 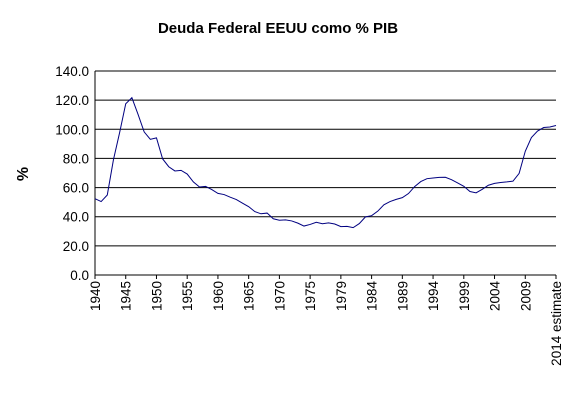 What do you see at coordinates (126, 296) in the screenshot?
I see `x-tick-label: 1945` at bounding box center [126, 296].